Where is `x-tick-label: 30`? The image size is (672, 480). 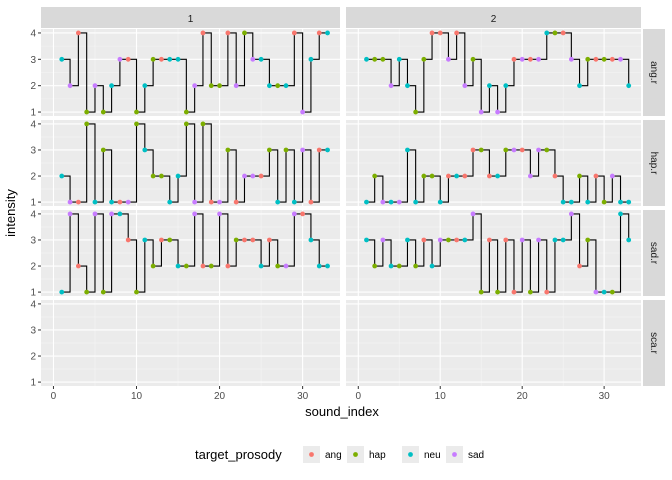
x-tick-label: 30 is located at coordinates (605, 396).